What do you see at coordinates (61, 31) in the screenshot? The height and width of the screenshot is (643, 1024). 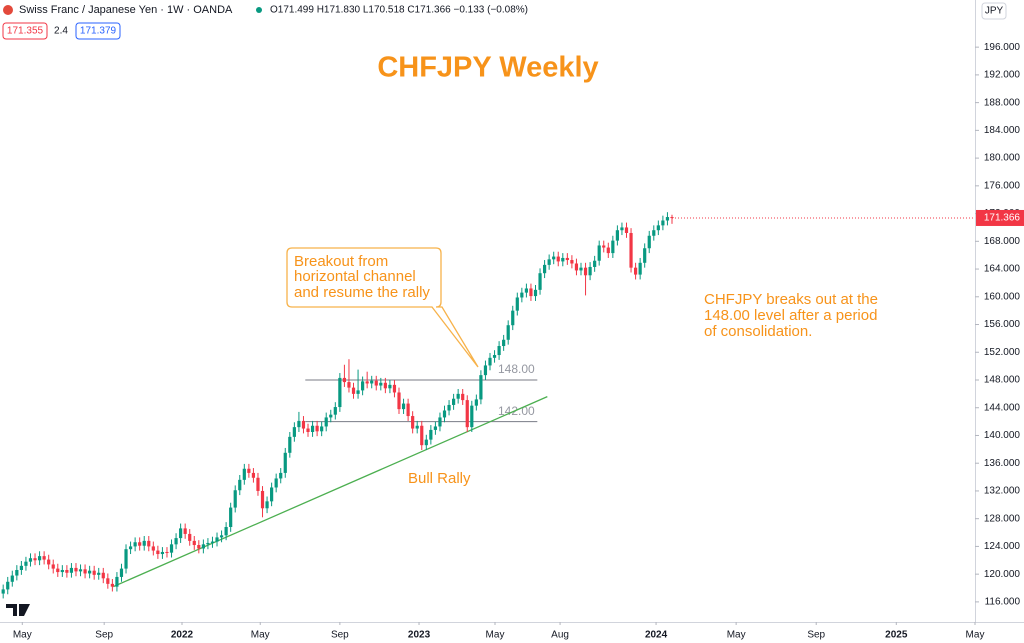 I see `spread: 2.4` at bounding box center [61, 31].